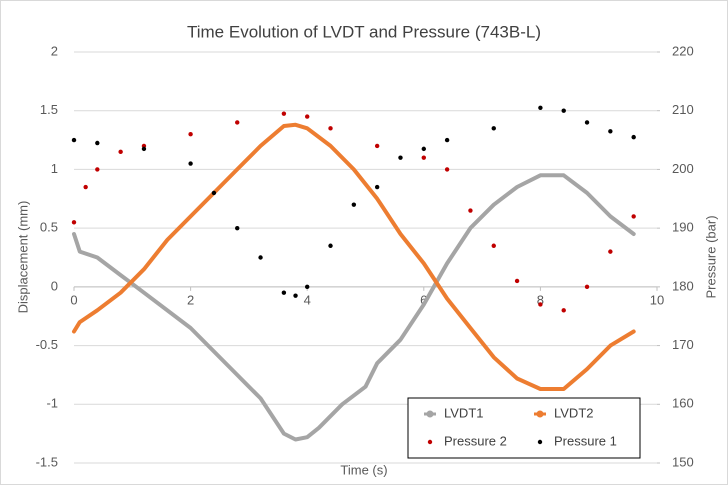  I want to click on legend-box, so click(524, 428).